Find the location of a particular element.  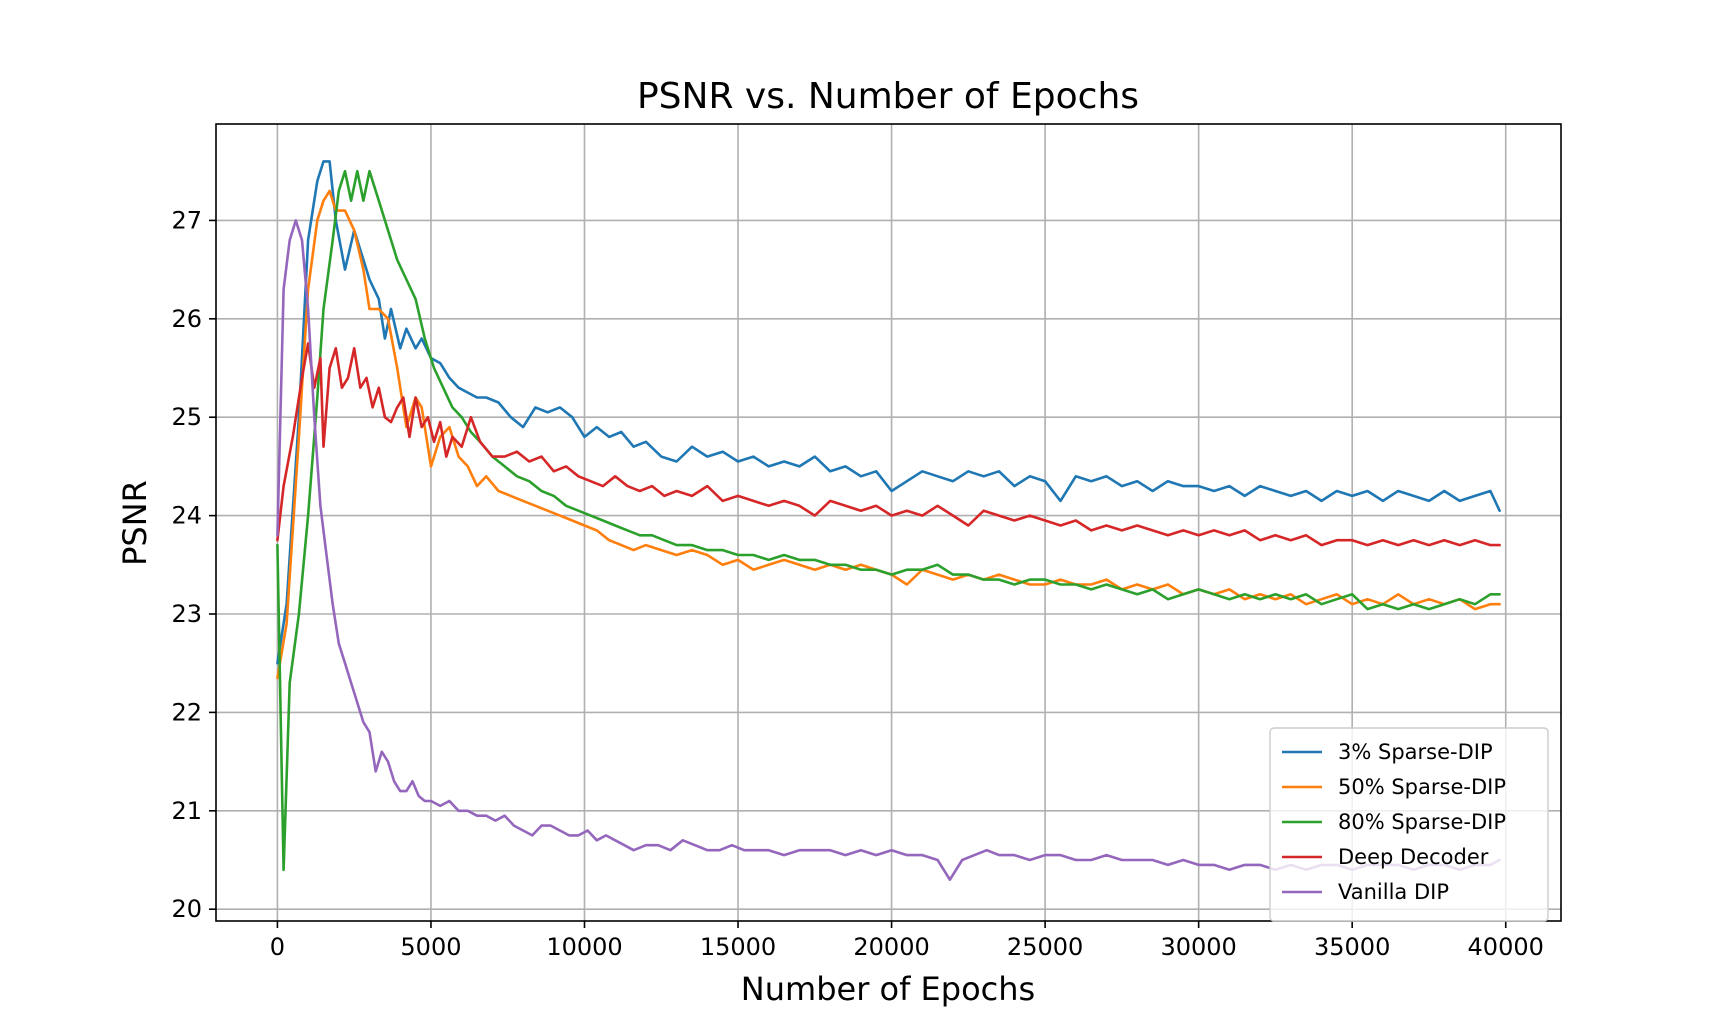

legend-label-vanilla-dip: Vanilla DIP is located at coordinates (1393, 892).